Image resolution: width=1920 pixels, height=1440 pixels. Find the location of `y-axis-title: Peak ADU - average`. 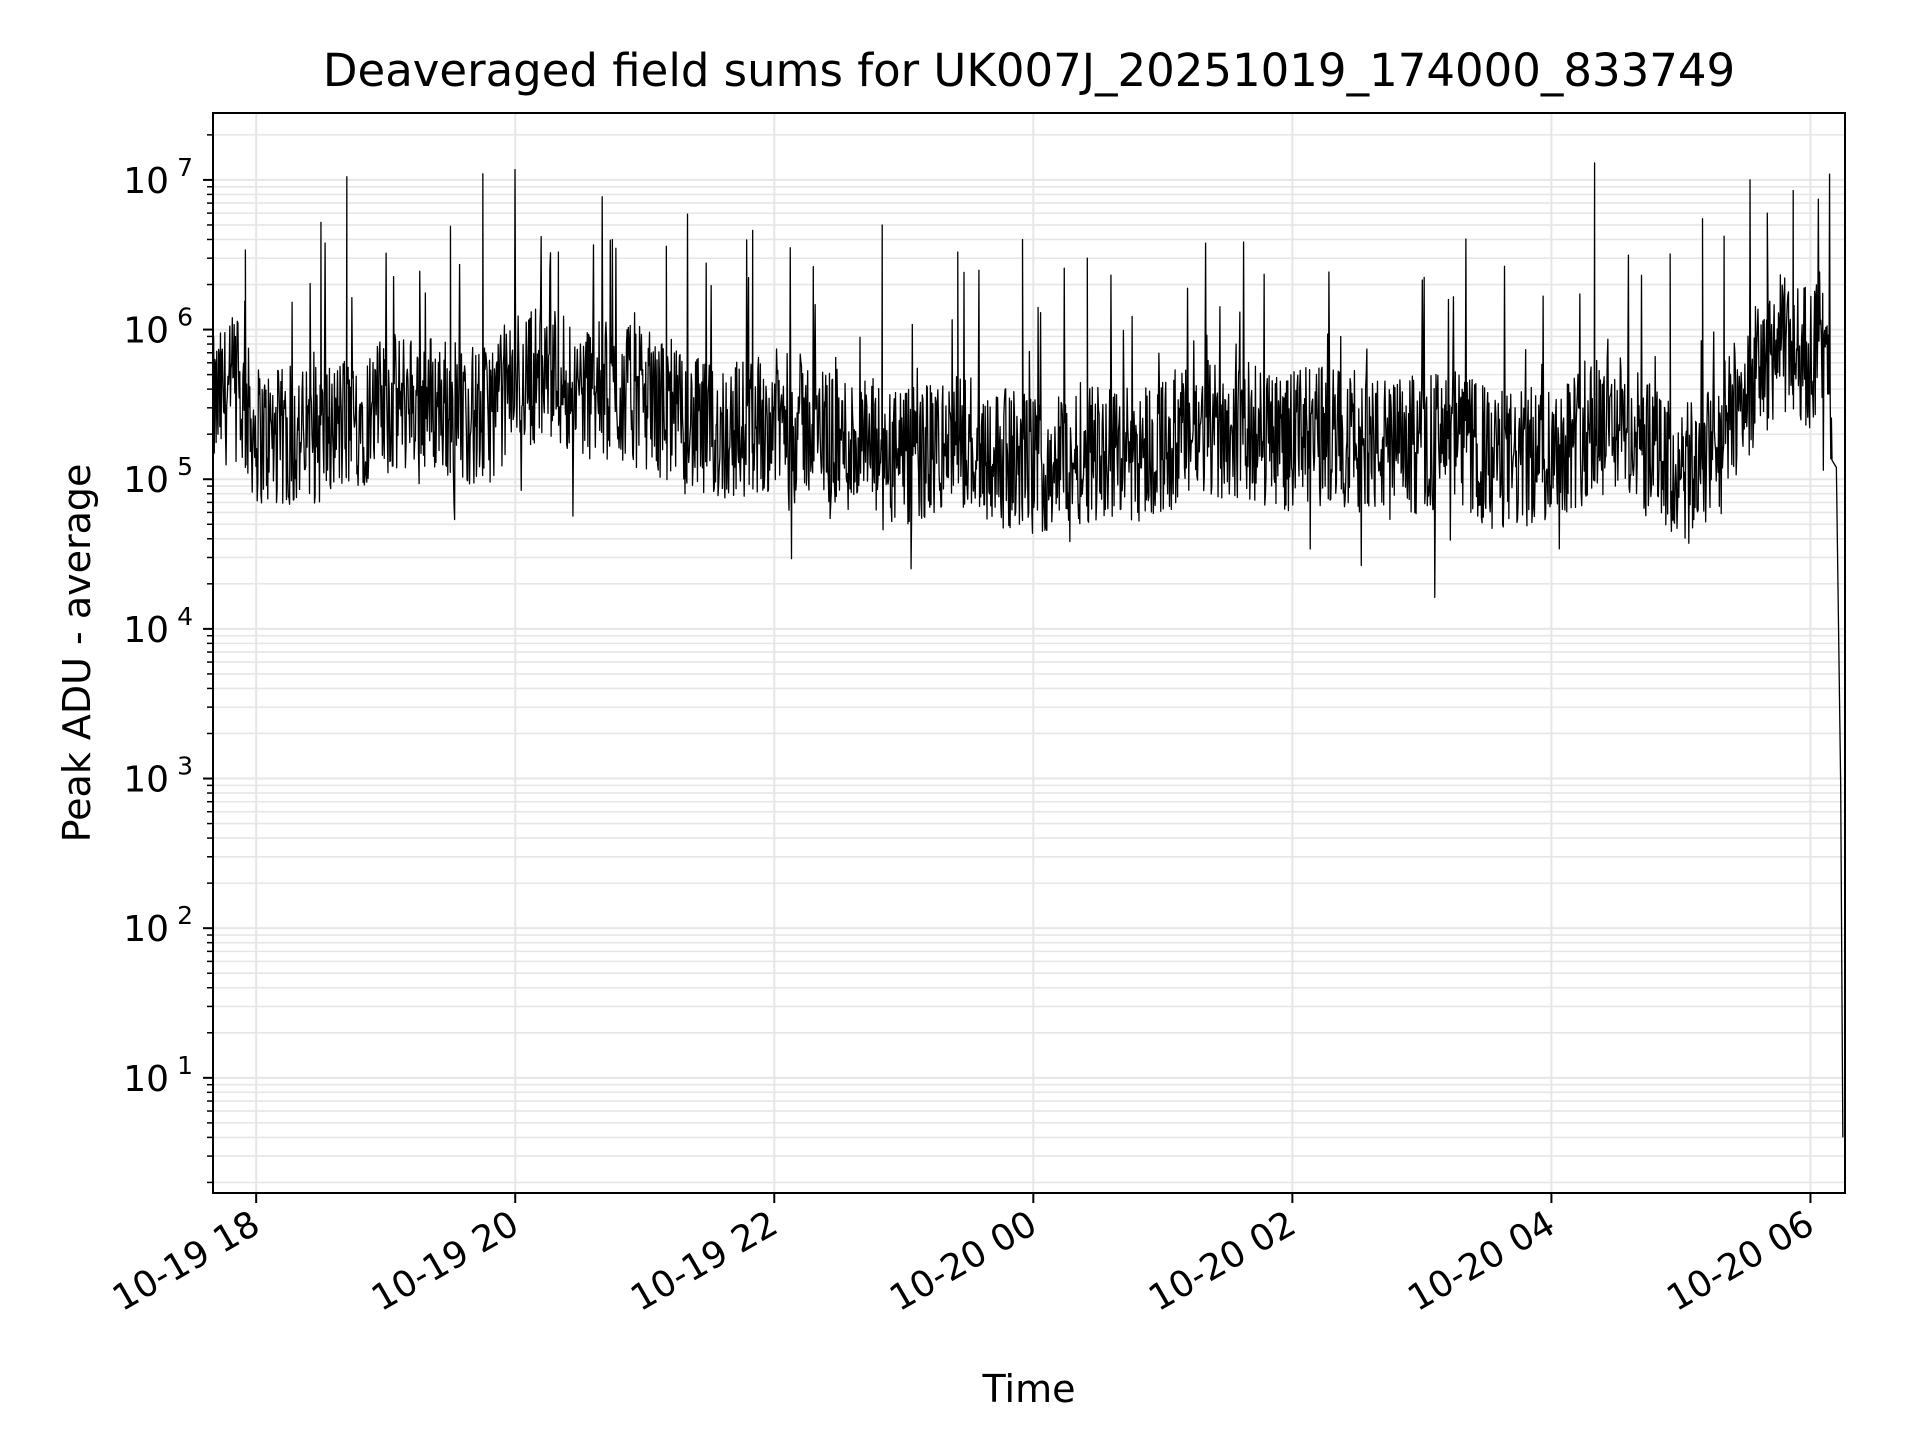

y-axis-title: Peak ADU - average is located at coordinates (77, 653).